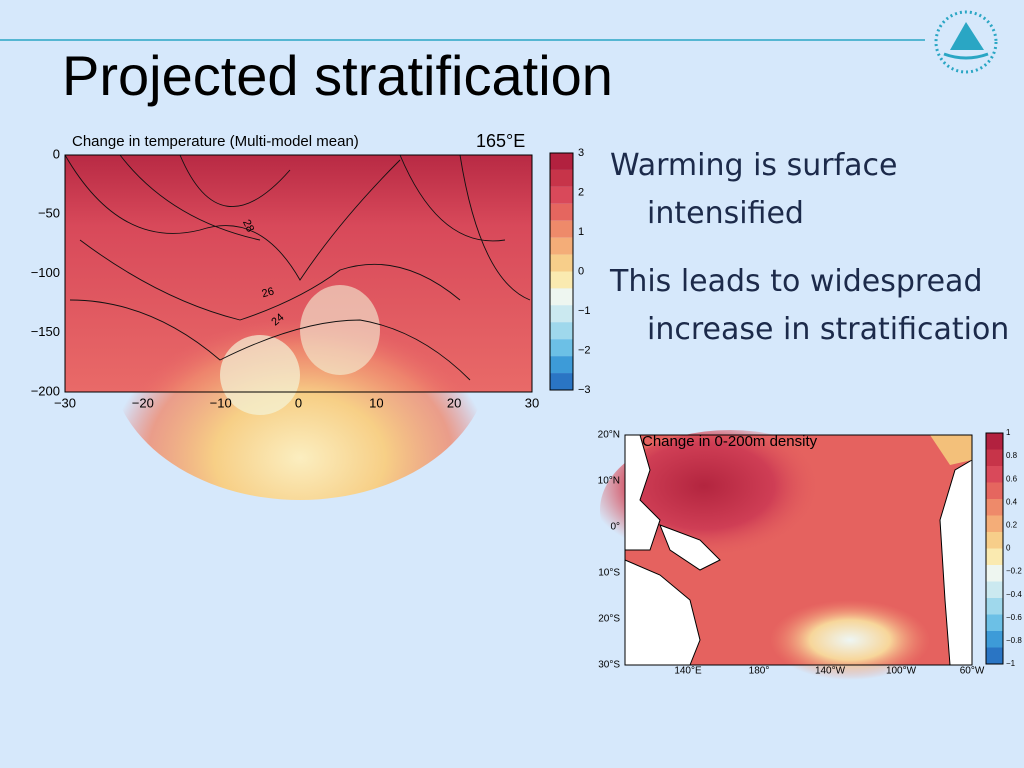 The width and height of the screenshot is (1024, 768). Describe the element at coordinates (454, 402) in the screenshot. I see `x-tick-label: 20` at that location.